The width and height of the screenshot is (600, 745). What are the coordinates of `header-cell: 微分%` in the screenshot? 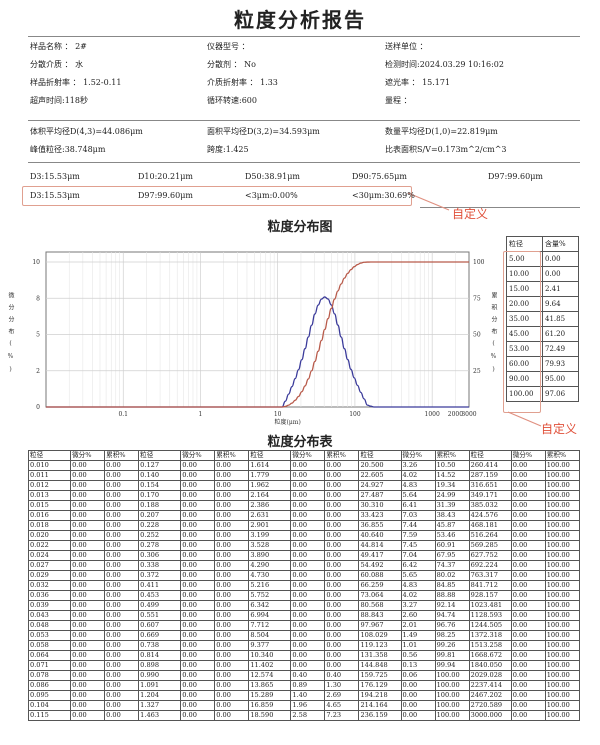 It's located at (198, 455).